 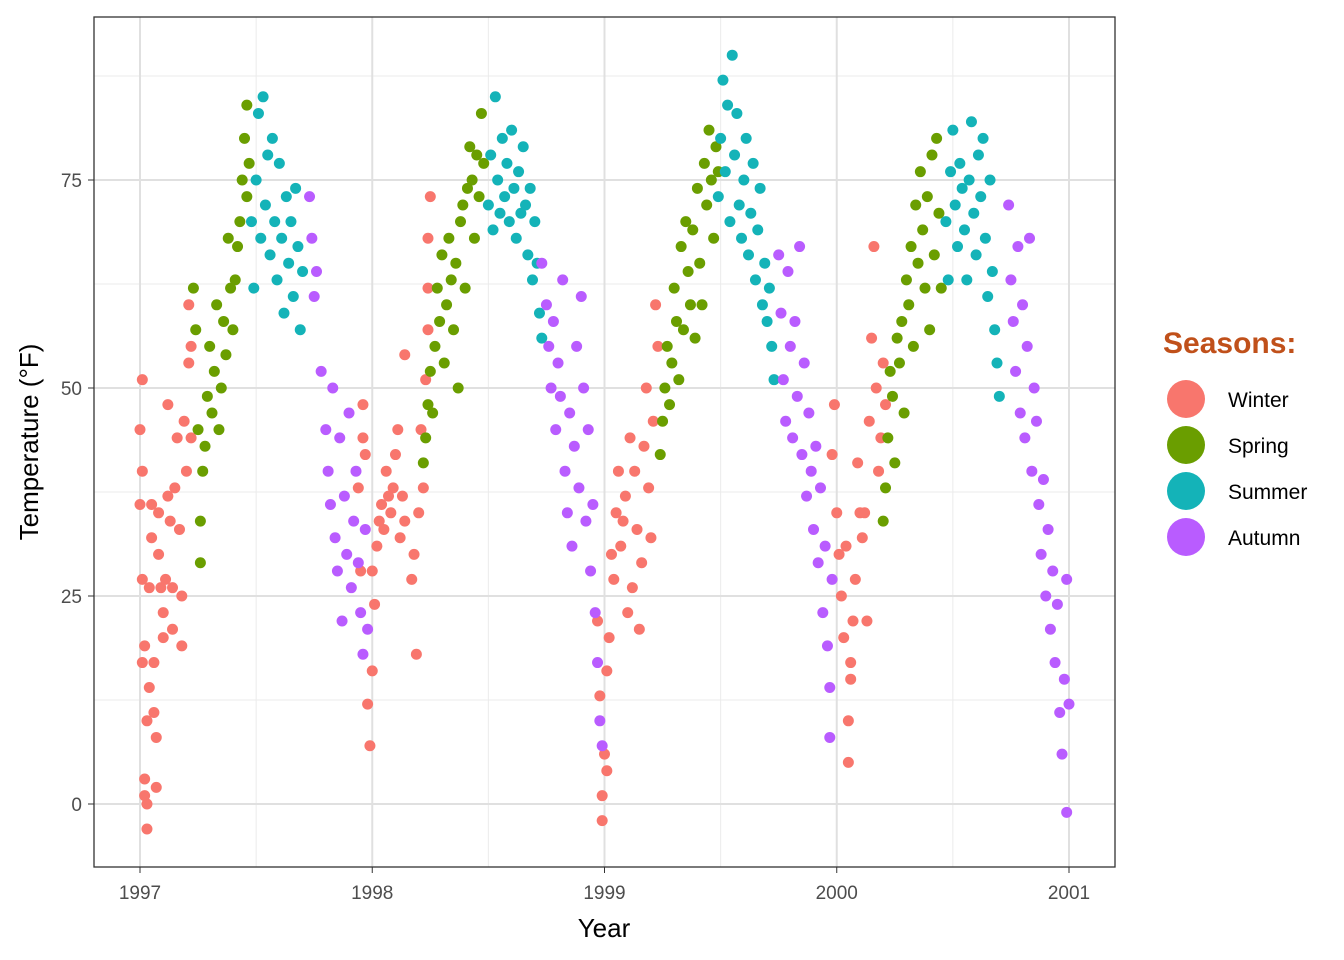 What do you see at coordinates (1258, 446) in the screenshot?
I see `legend-label: Spring` at bounding box center [1258, 446].